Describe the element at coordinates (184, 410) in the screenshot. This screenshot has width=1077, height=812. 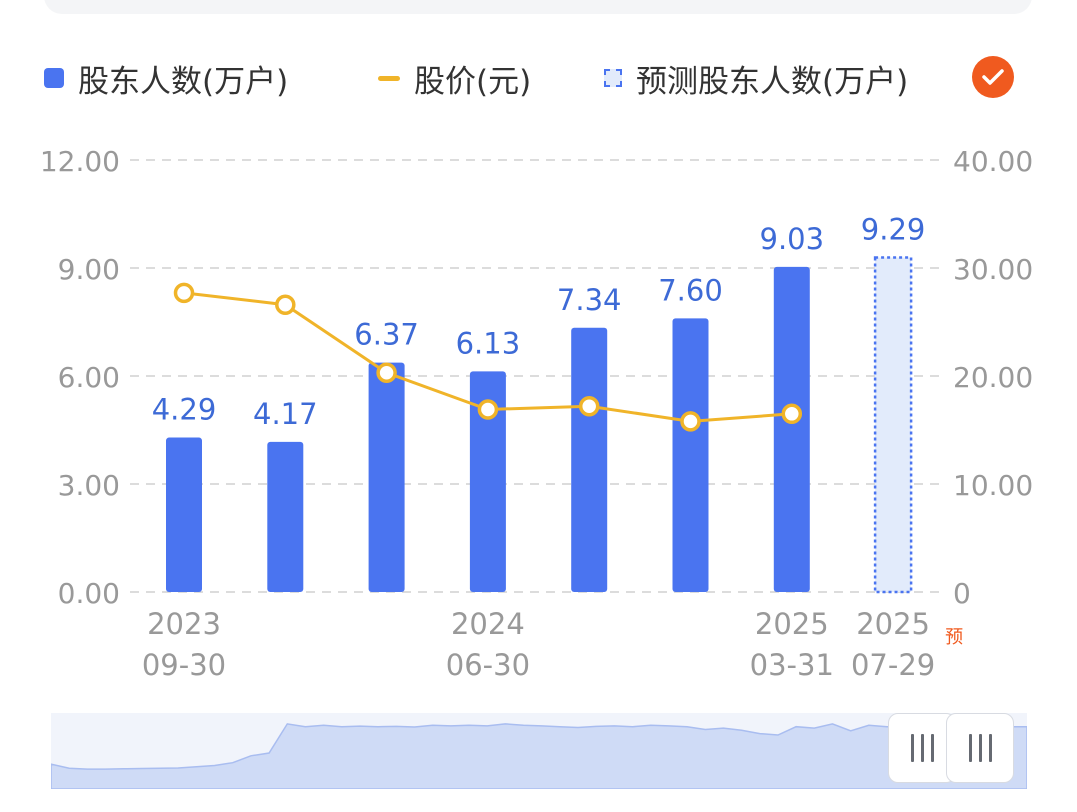
I see `bar-value-label: 4.29` at that location.